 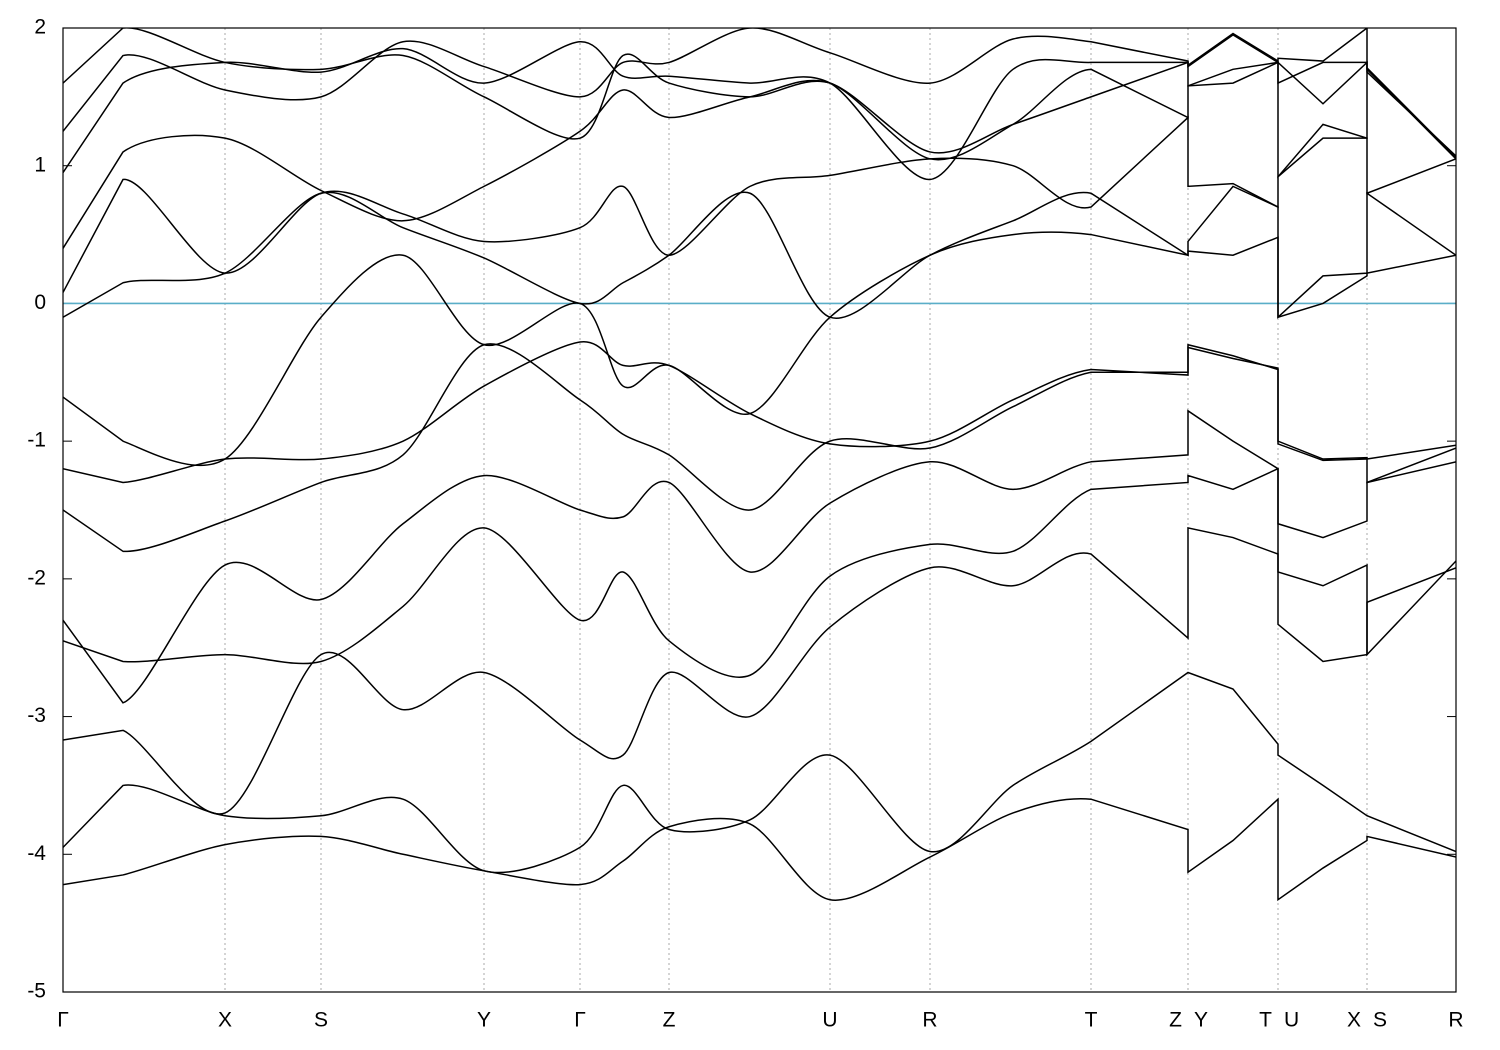 I want to click on y-tick-label: -1, so click(x=36, y=440).